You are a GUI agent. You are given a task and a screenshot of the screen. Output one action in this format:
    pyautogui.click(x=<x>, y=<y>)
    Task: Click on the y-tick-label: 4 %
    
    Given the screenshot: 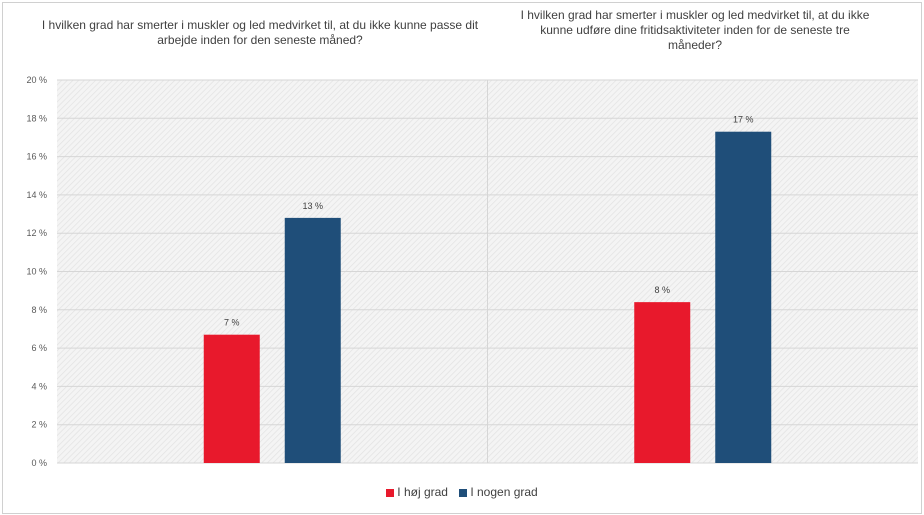 What is the action you would take?
    pyautogui.click(x=39, y=386)
    